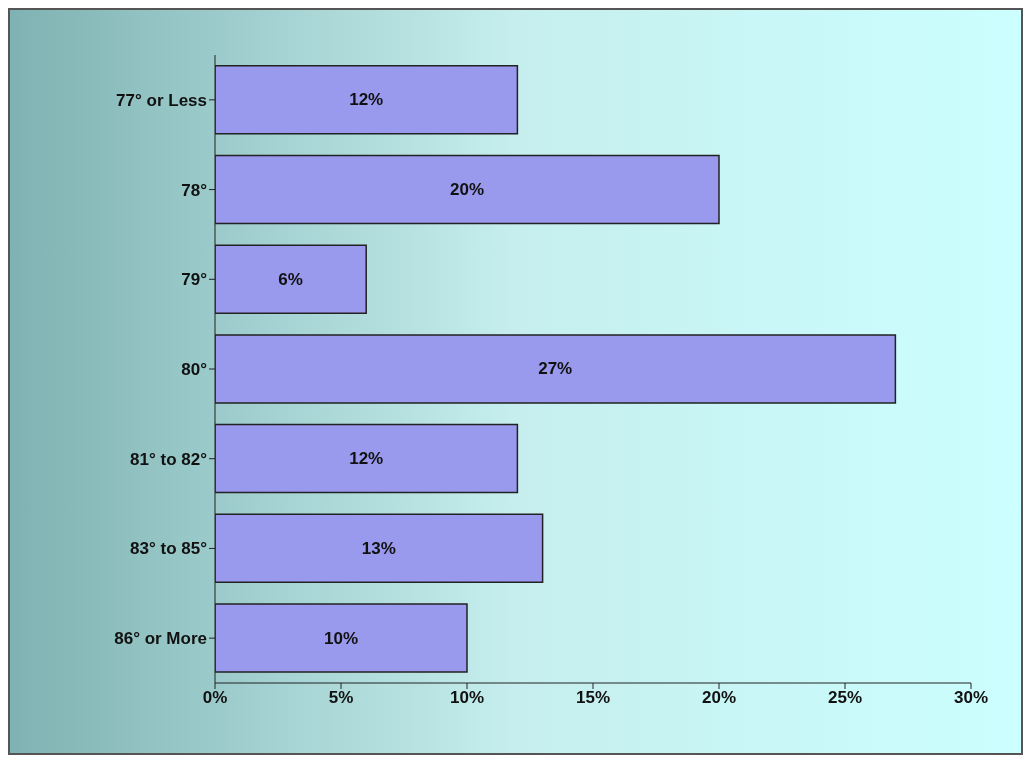 Image resolution: width=1031 pixels, height=763 pixels. What do you see at coordinates (845, 698) in the screenshot?
I see `x-tick-label: 25%` at bounding box center [845, 698].